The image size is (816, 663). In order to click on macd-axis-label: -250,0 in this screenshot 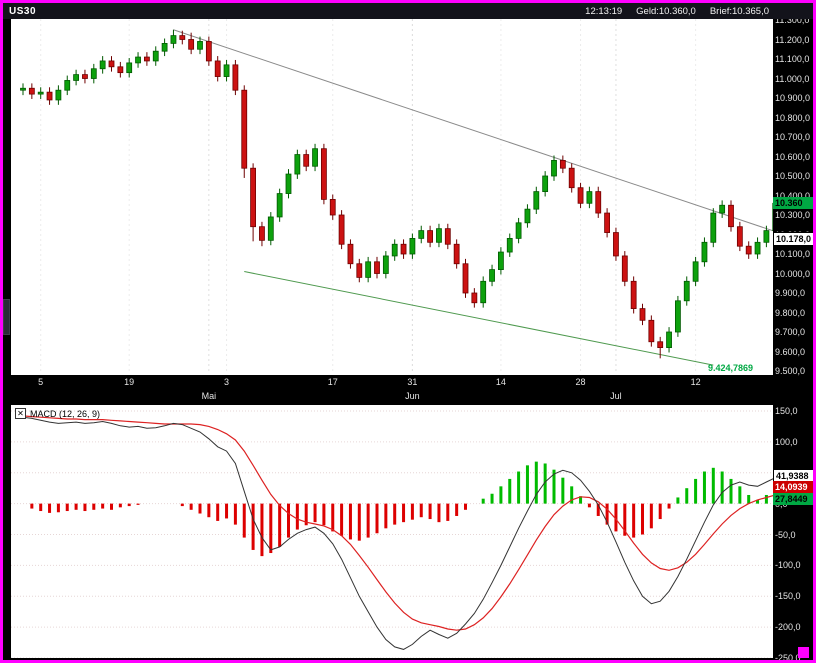, I will do `click(788, 658)`.